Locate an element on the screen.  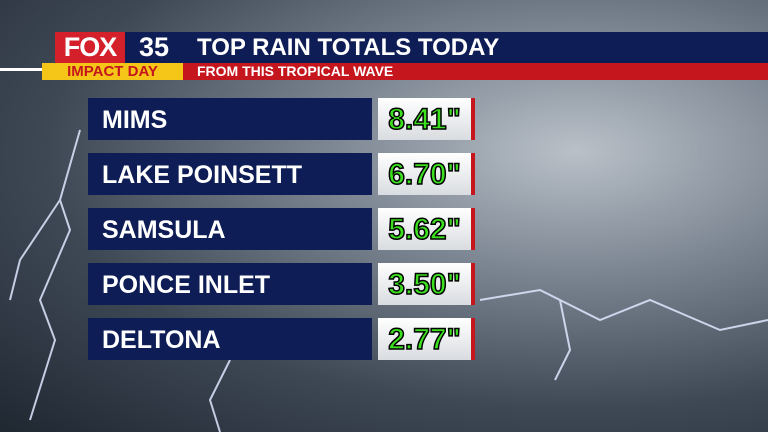
table-row: PONCE INLET 3.50" is located at coordinates (282, 284).